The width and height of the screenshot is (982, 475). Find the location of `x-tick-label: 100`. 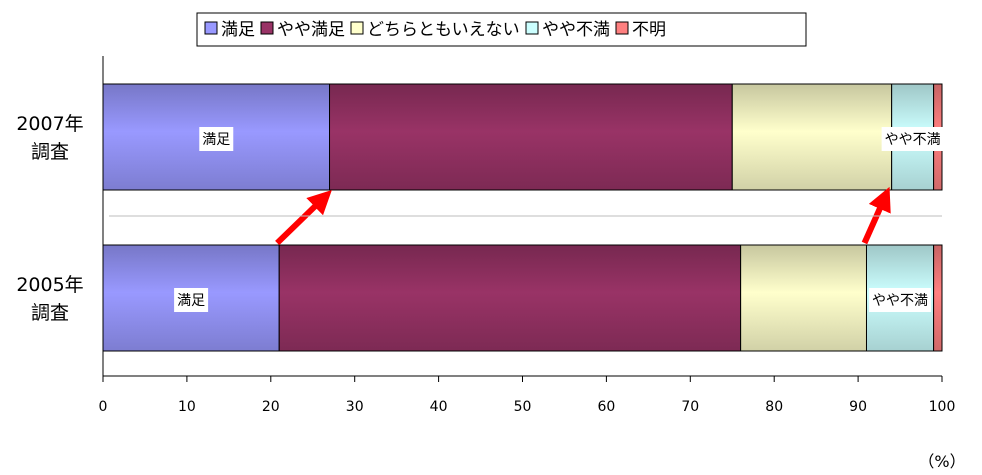

x-tick-label: 100 is located at coordinates (942, 407).